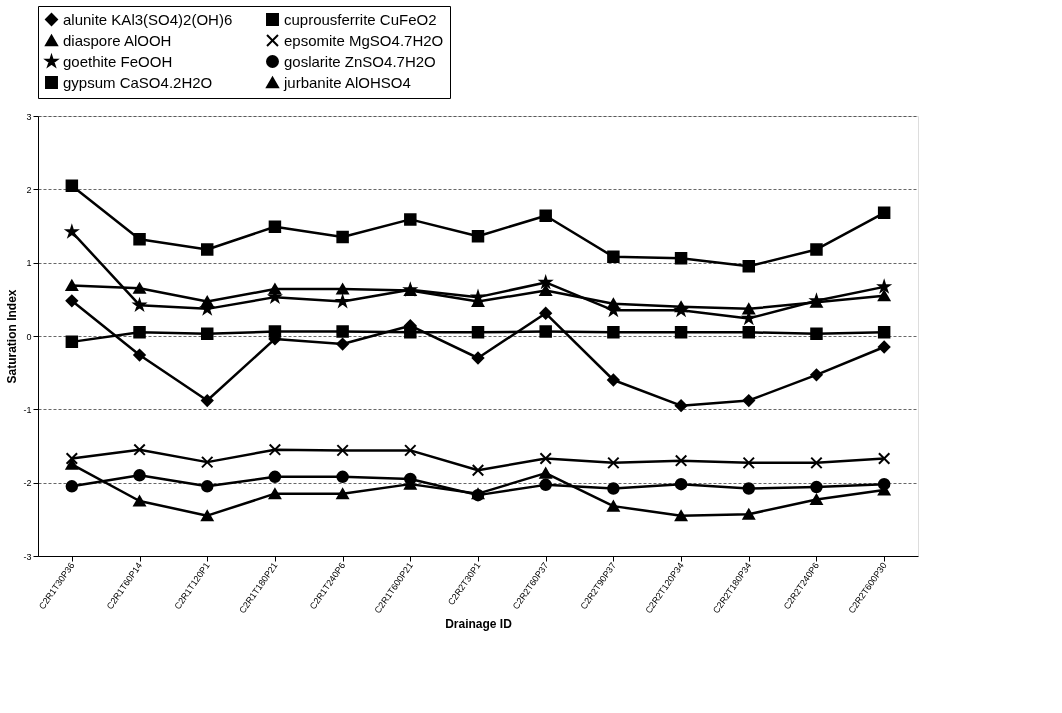 The height and width of the screenshot is (713, 1062). I want to click on y-tick-label: 0, so click(29, 336).